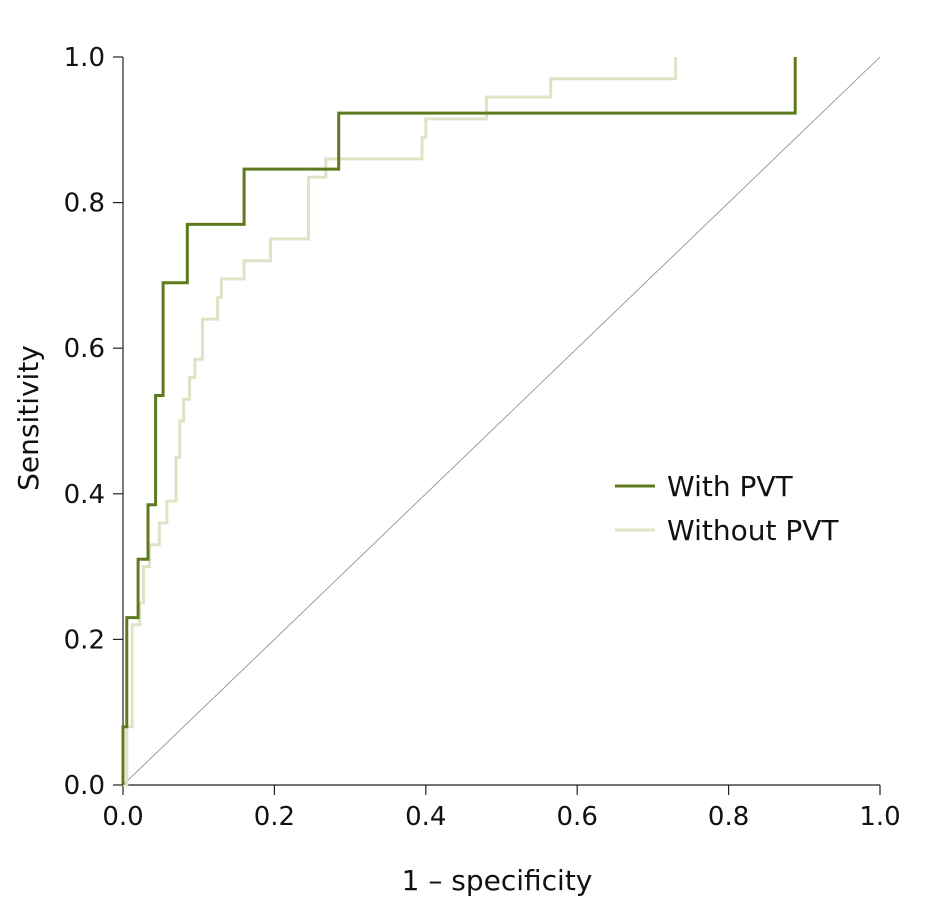  I want to click on x-tick-label: 0.0, so click(122, 817).